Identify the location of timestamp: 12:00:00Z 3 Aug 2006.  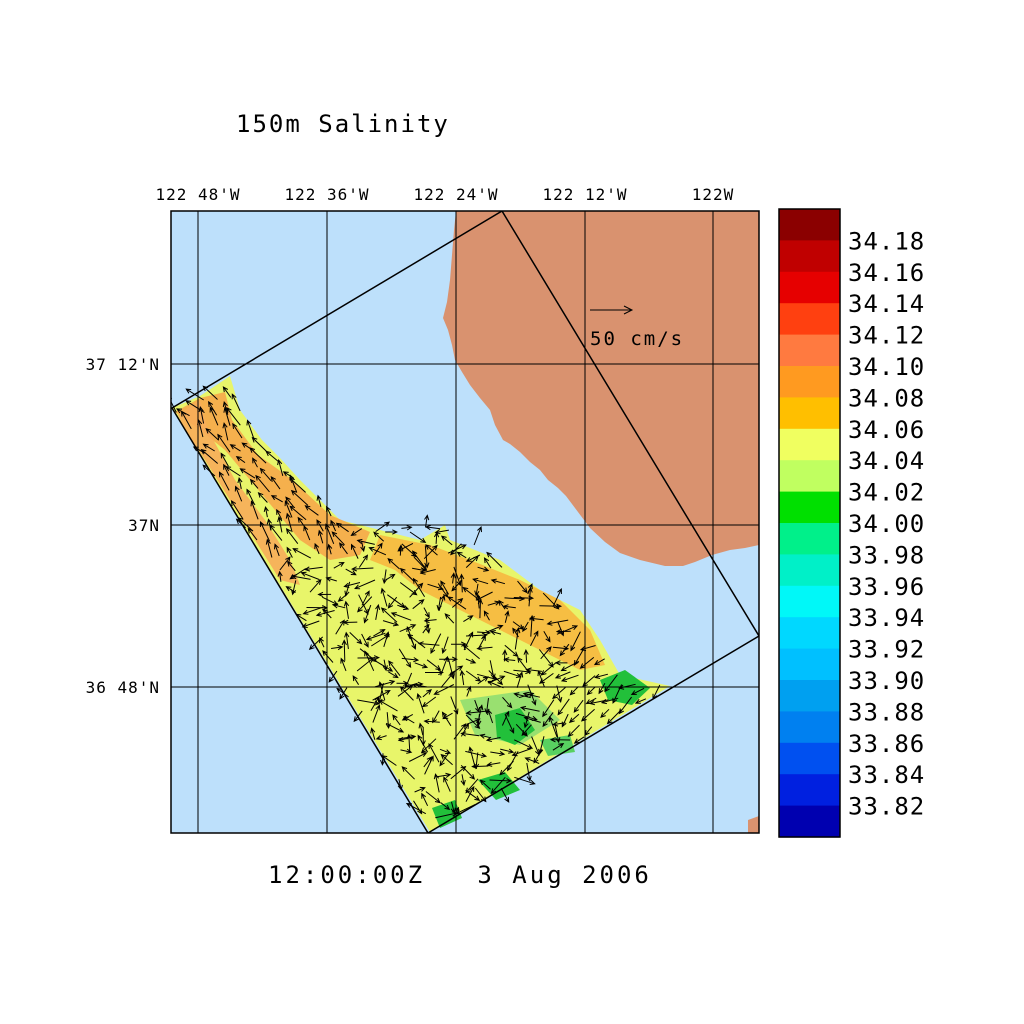
(460, 875).